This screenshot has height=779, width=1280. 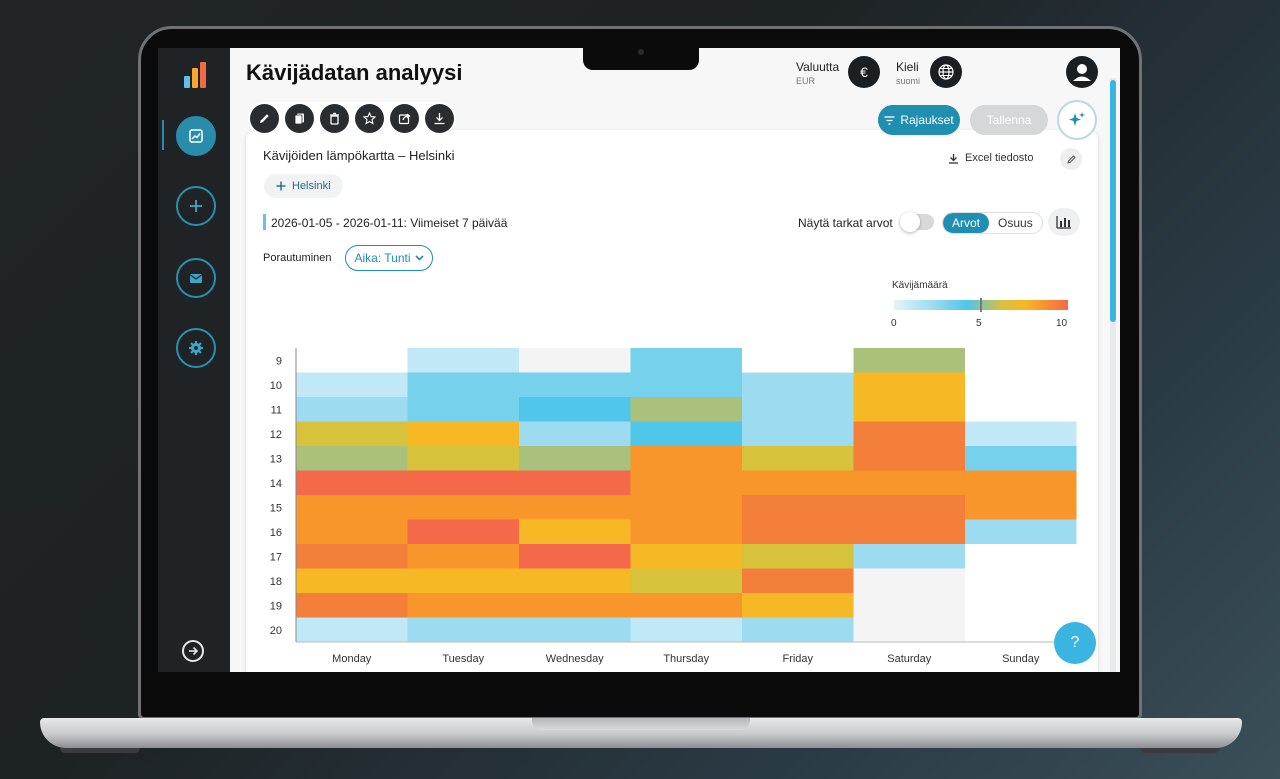 What do you see at coordinates (1009, 120) in the screenshot?
I see `save-button: Tallenna` at bounding box center [1009, 120].